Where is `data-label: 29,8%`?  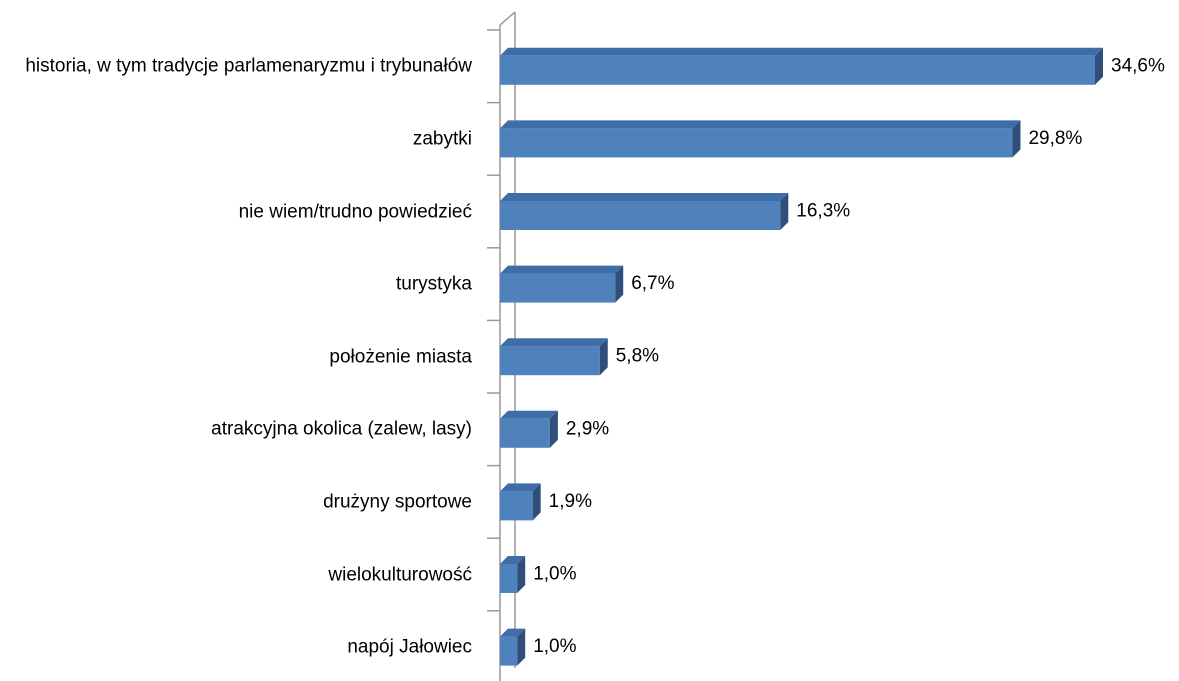
data-label: 29,8% is located at coordinates (1055, 138).